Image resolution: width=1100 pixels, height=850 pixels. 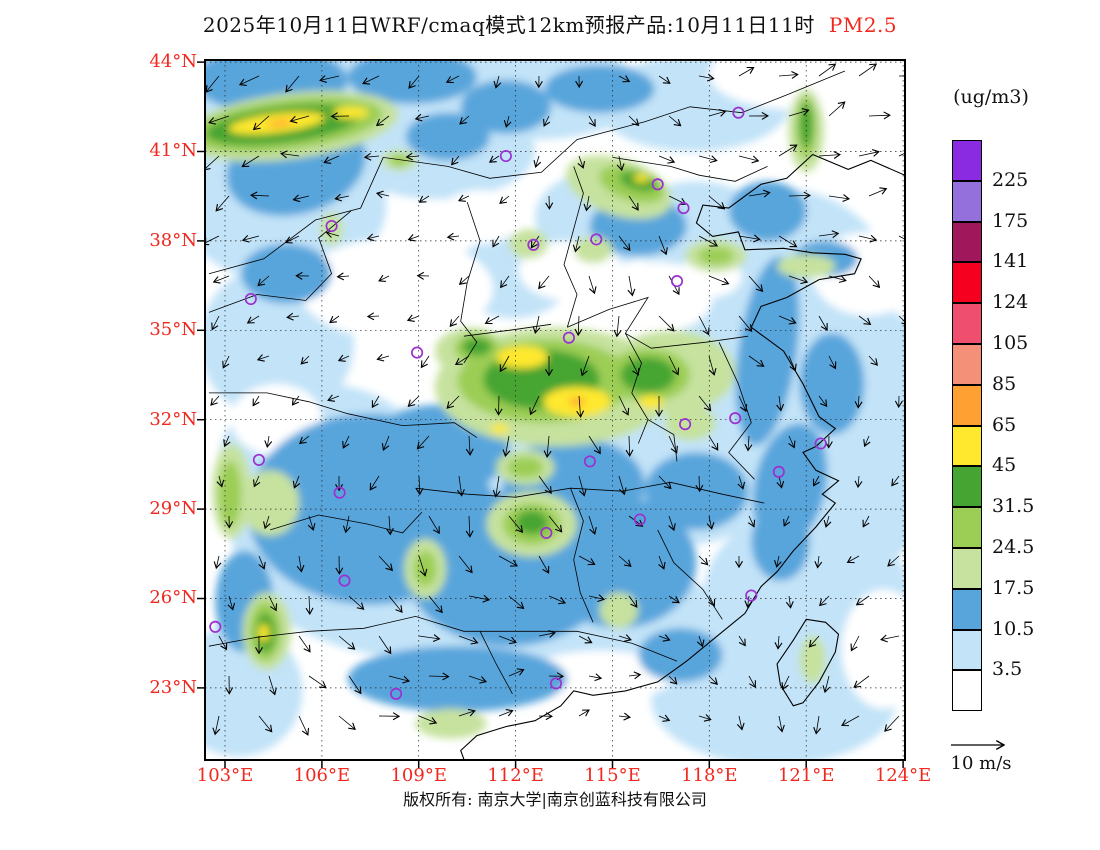 I want to click on lat-tick-label: 29°N, so click(x=173, y=509).